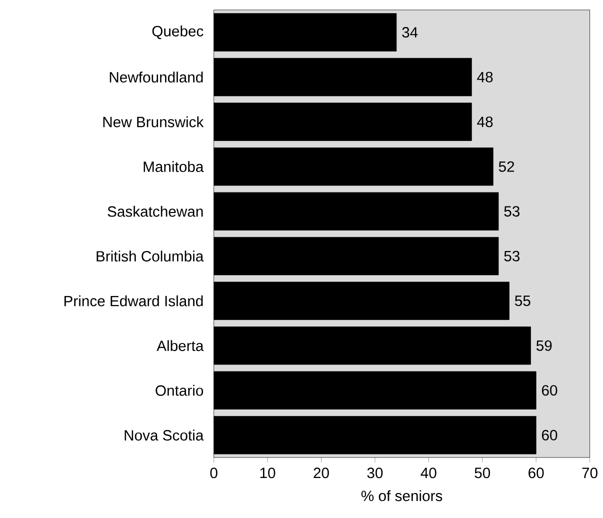  I want to click on x-tick-label: 20, so click(321, 473).